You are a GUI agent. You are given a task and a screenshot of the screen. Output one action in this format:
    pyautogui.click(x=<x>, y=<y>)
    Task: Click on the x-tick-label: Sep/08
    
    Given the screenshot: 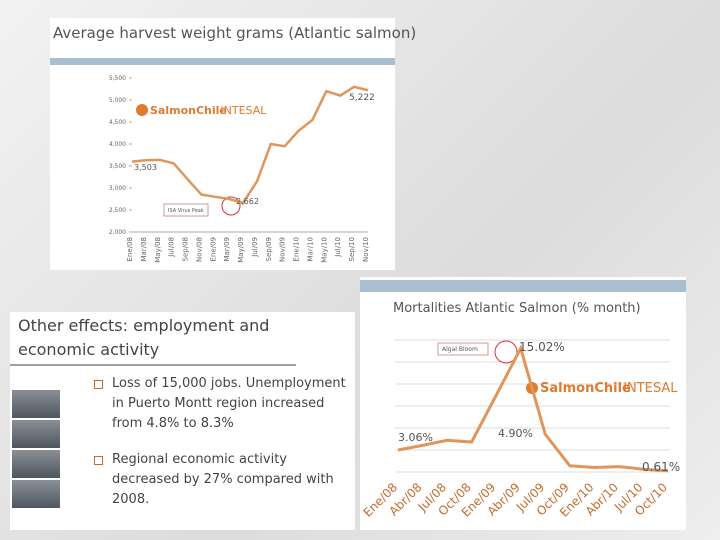 What is the action you would take?
    pyautogui.click(x=186, y=249)
    